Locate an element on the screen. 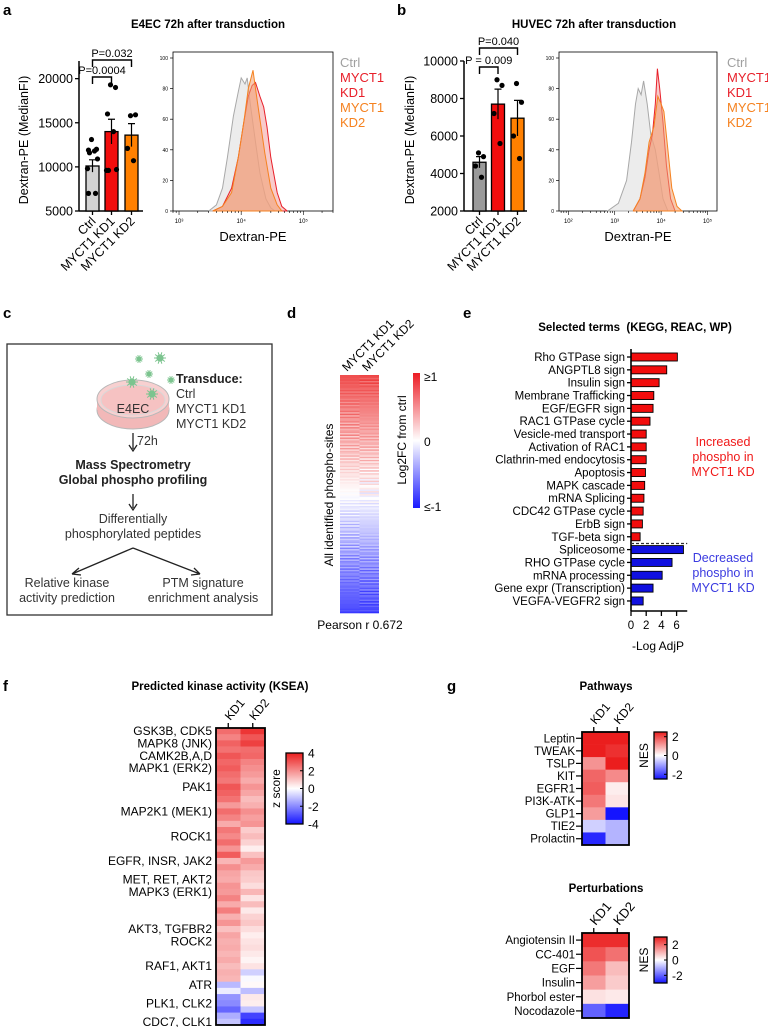  panel-a-title: E4EC 72h after transduction is located at coordinates (208, 25).